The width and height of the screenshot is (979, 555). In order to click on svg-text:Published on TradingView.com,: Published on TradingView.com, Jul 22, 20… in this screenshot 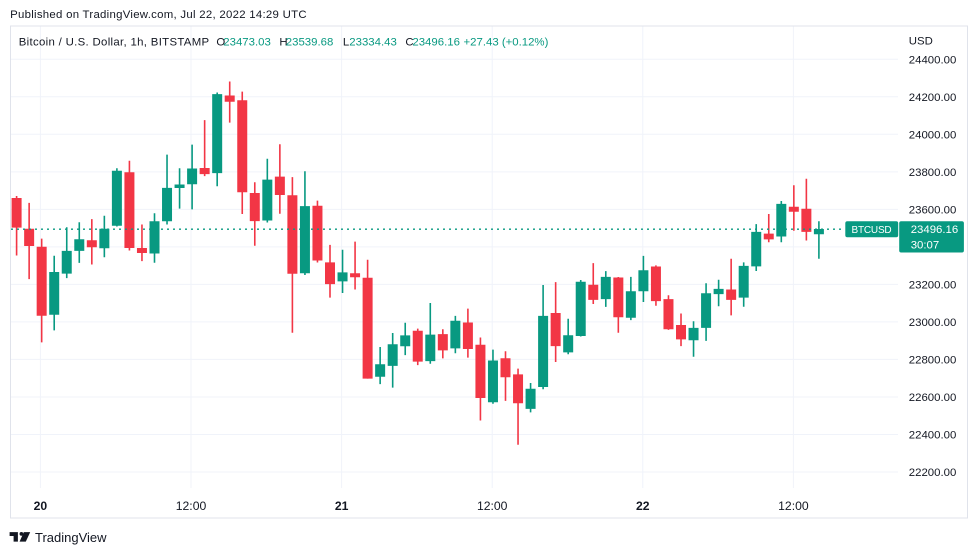, I will do `click(158, 15)`.